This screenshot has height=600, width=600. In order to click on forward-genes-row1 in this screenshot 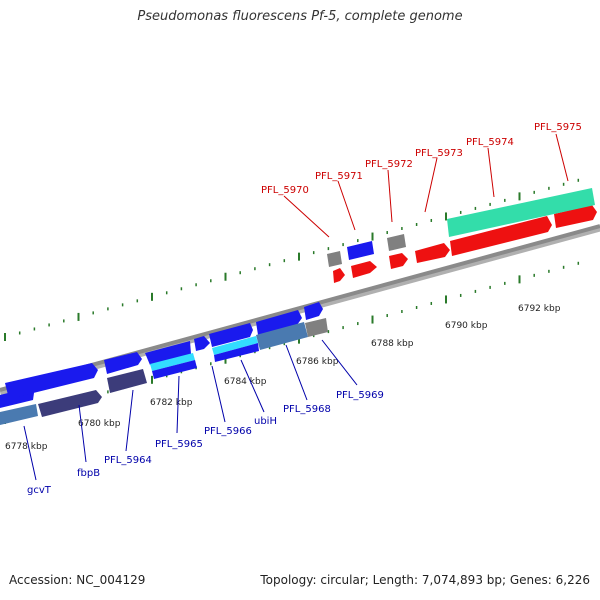, I will do `click(161, 355)`.